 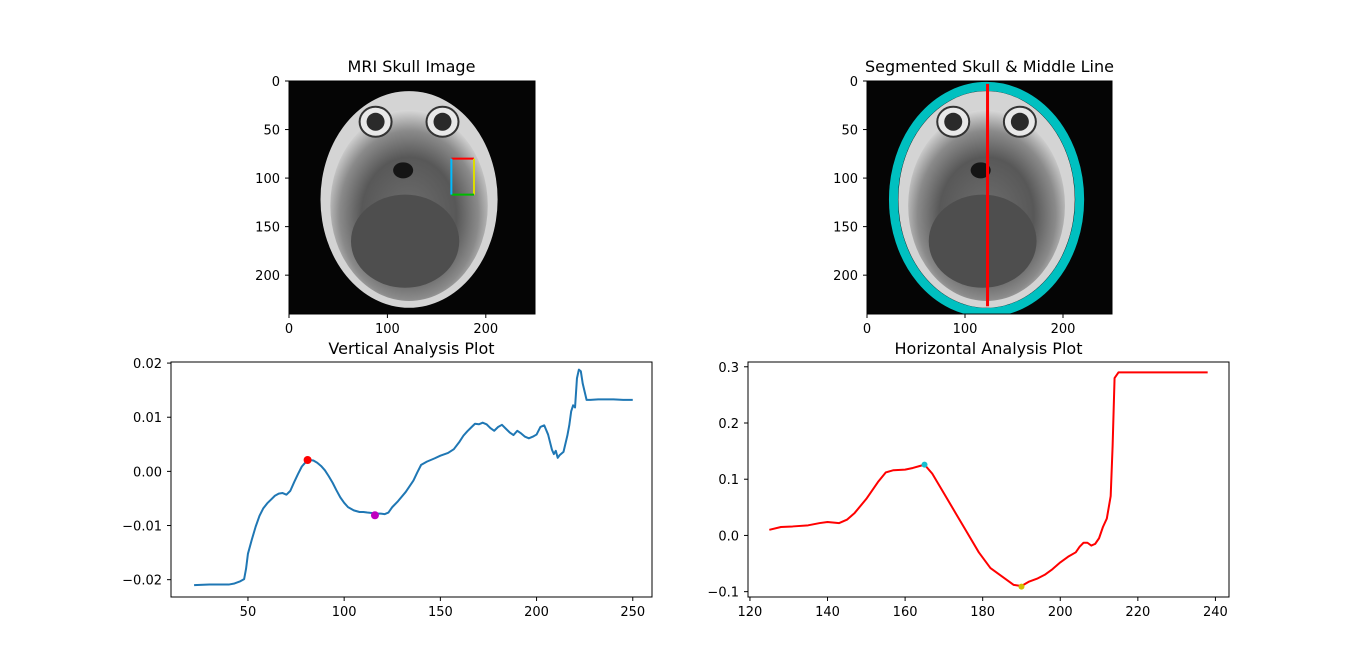 I want to click on y-tick-label: 0.2, so click(x=728, y=424).